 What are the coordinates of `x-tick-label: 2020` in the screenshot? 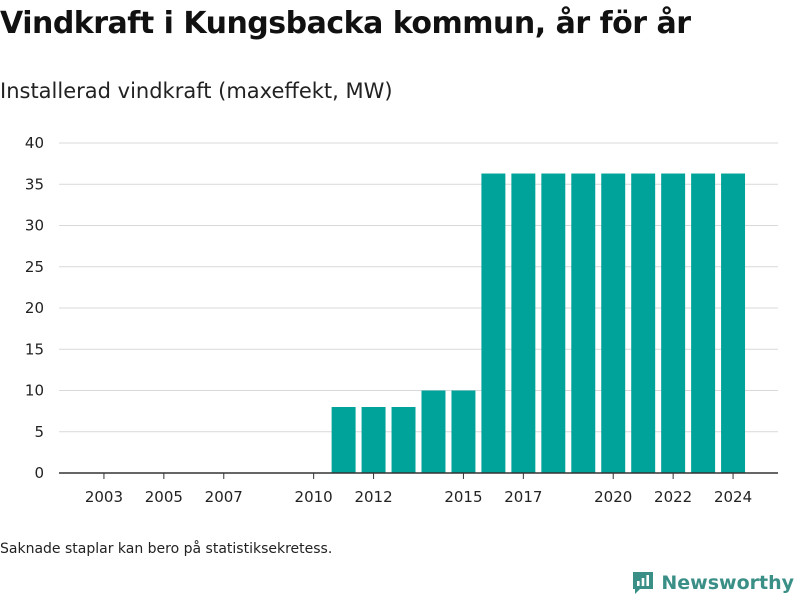 It's located at (613, 497).